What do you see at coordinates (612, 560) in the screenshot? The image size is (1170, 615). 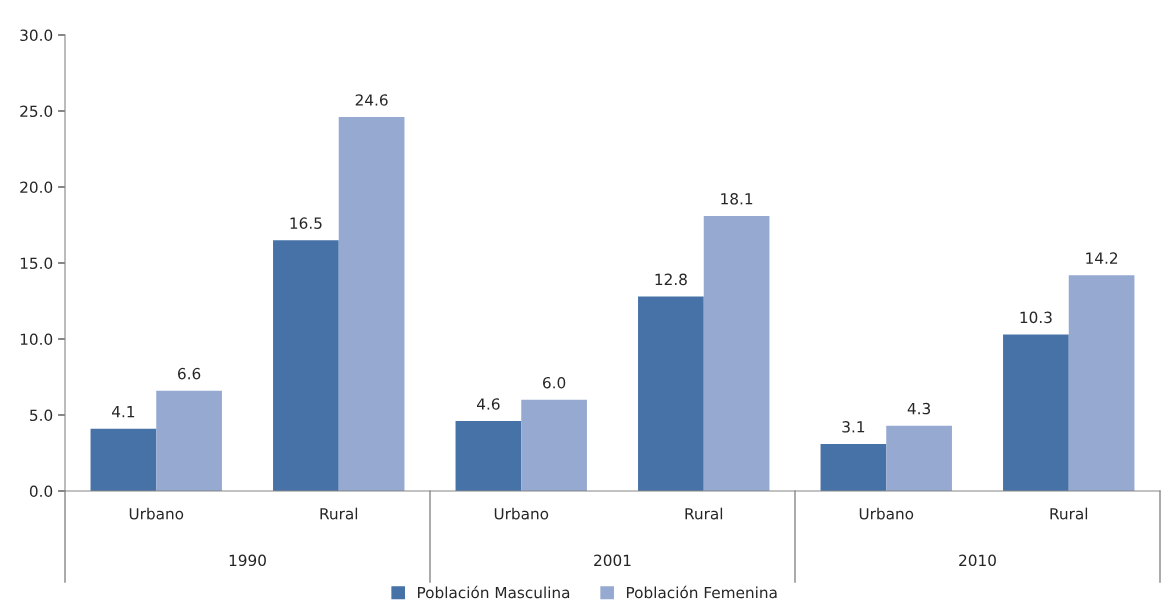 I see `text: 2001` at bounding box center [612, 560].